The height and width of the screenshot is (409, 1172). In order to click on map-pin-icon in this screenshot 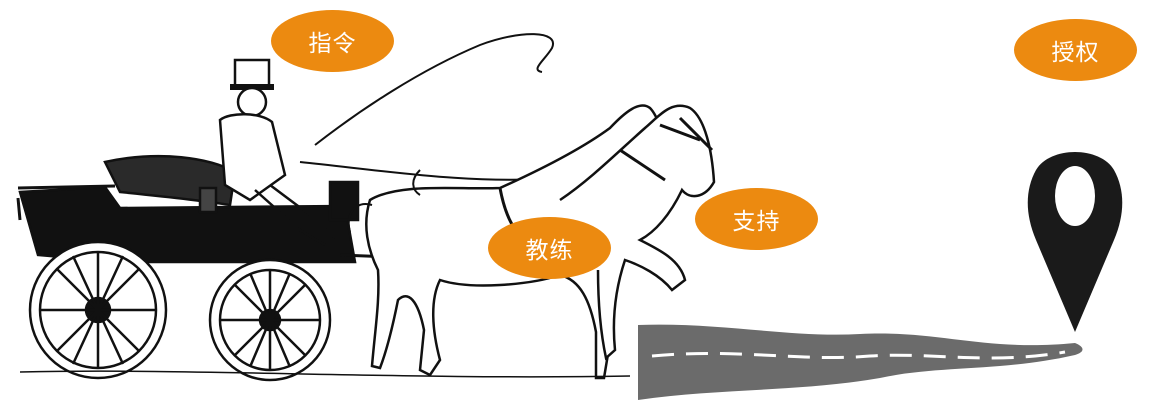, I will do `click(1075, 242)`.